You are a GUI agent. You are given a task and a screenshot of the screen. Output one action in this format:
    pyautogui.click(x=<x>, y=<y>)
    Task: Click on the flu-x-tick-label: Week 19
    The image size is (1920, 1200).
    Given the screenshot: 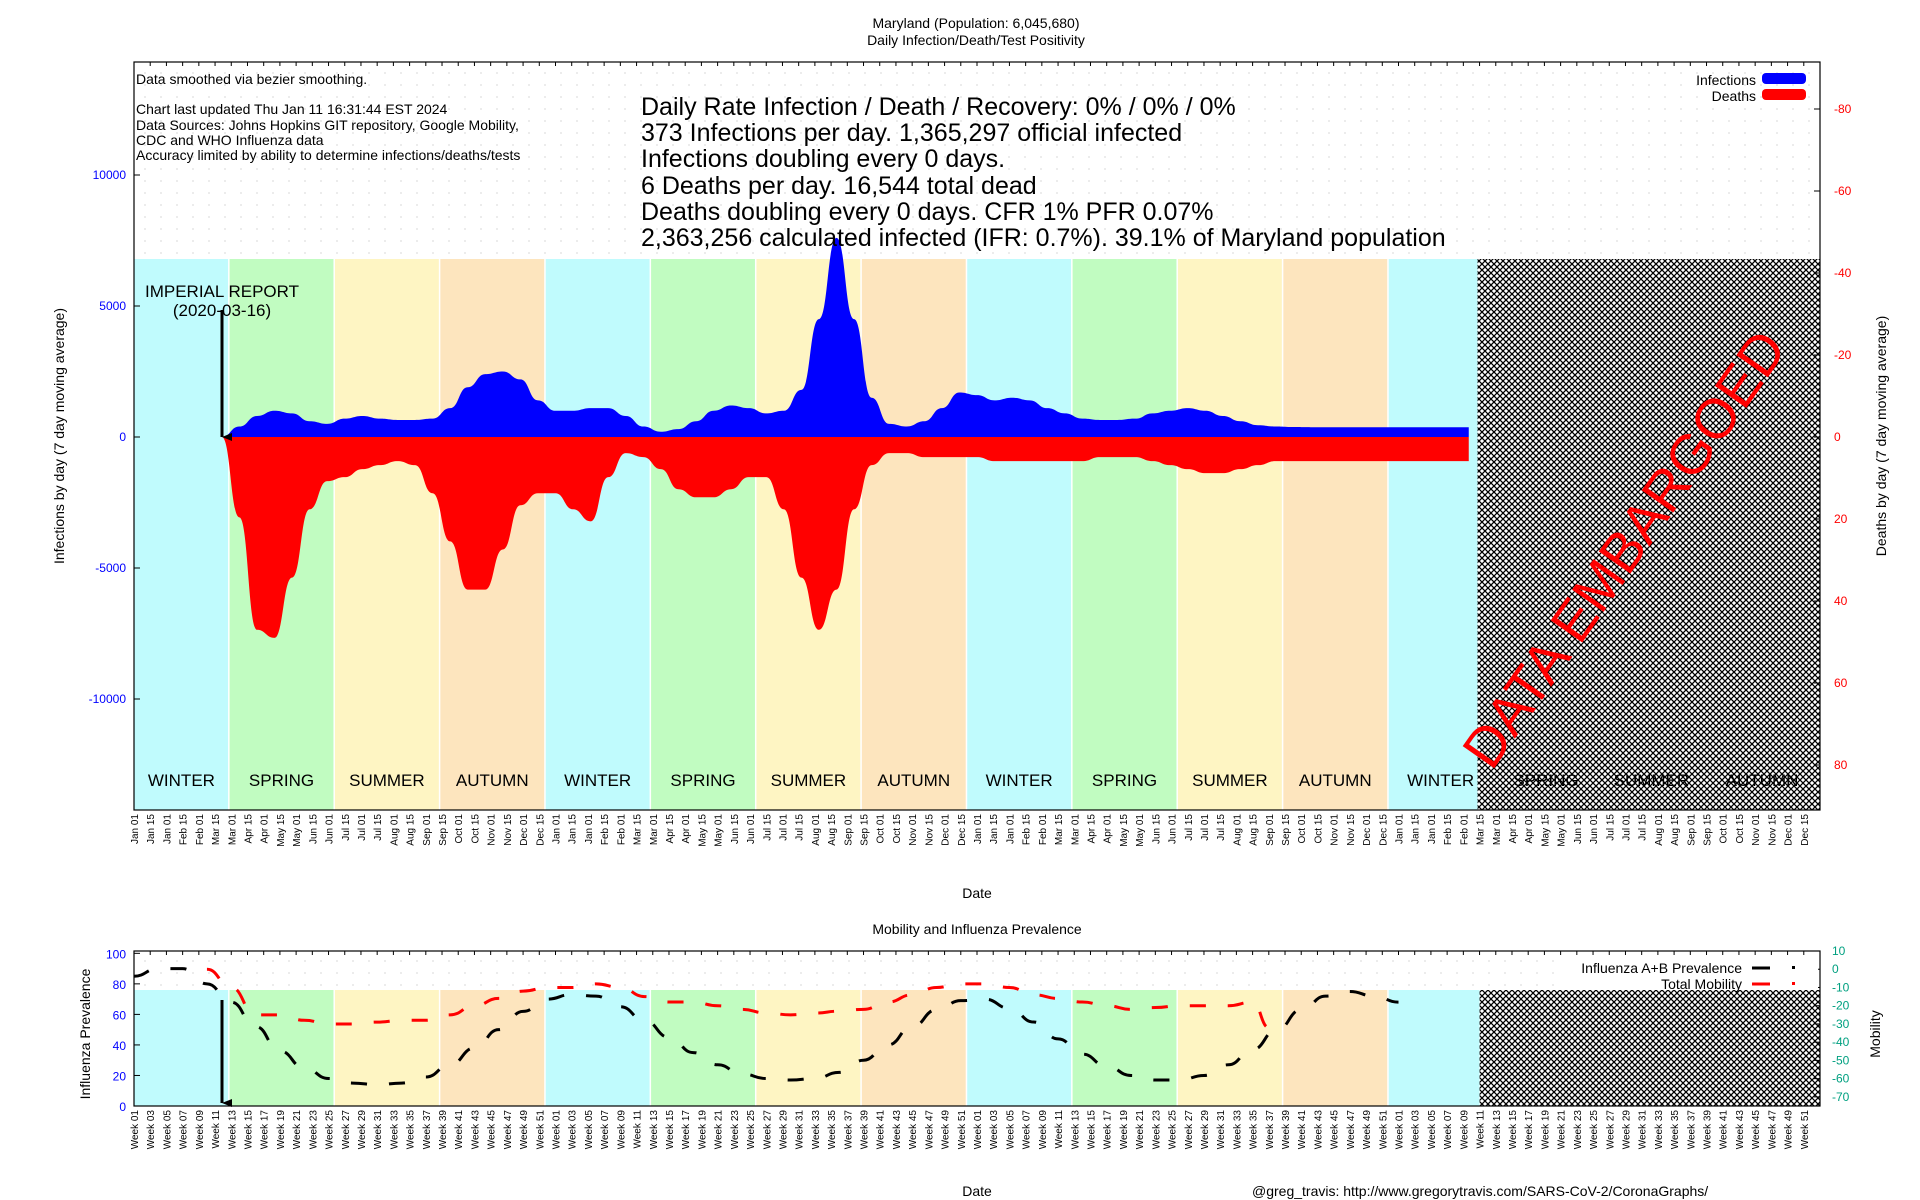 What is the action you would take?
    pyautogui.click(x=1124, y=1130)
    